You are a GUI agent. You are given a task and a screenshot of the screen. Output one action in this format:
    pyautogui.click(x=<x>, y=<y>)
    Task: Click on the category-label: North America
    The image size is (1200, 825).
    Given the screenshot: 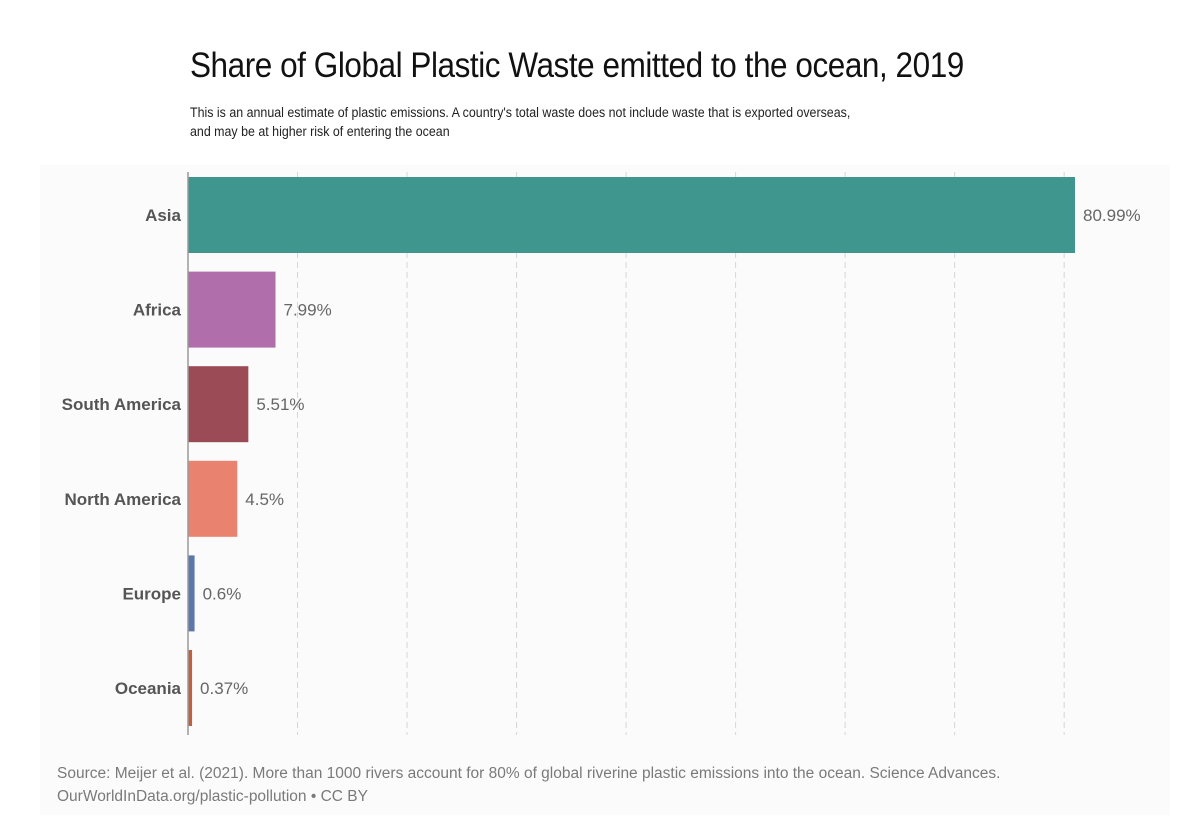 What is the action you would take?
    pyautogui.click(x=122, y=499)
    